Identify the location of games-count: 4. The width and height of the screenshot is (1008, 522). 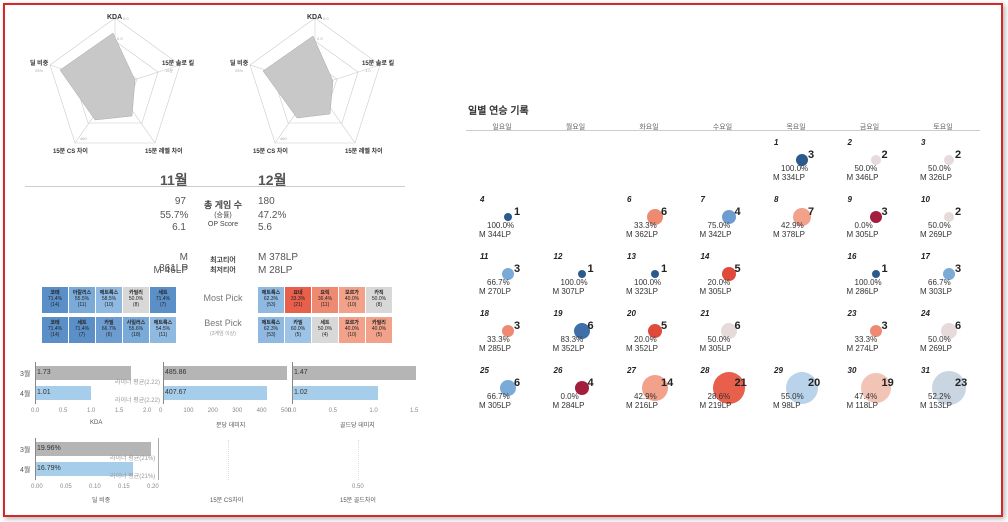
(590, 383).